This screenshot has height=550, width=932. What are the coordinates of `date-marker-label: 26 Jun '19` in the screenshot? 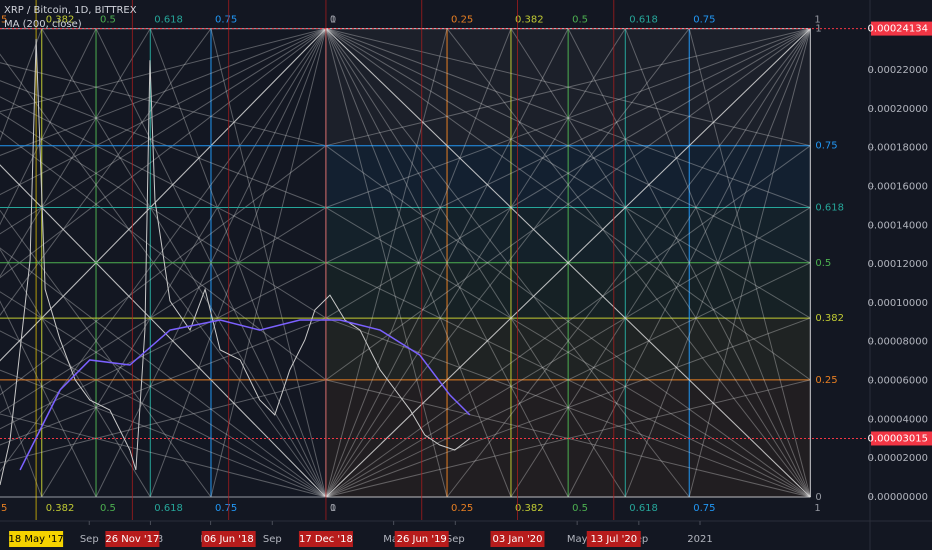 It's located at (422, 539).